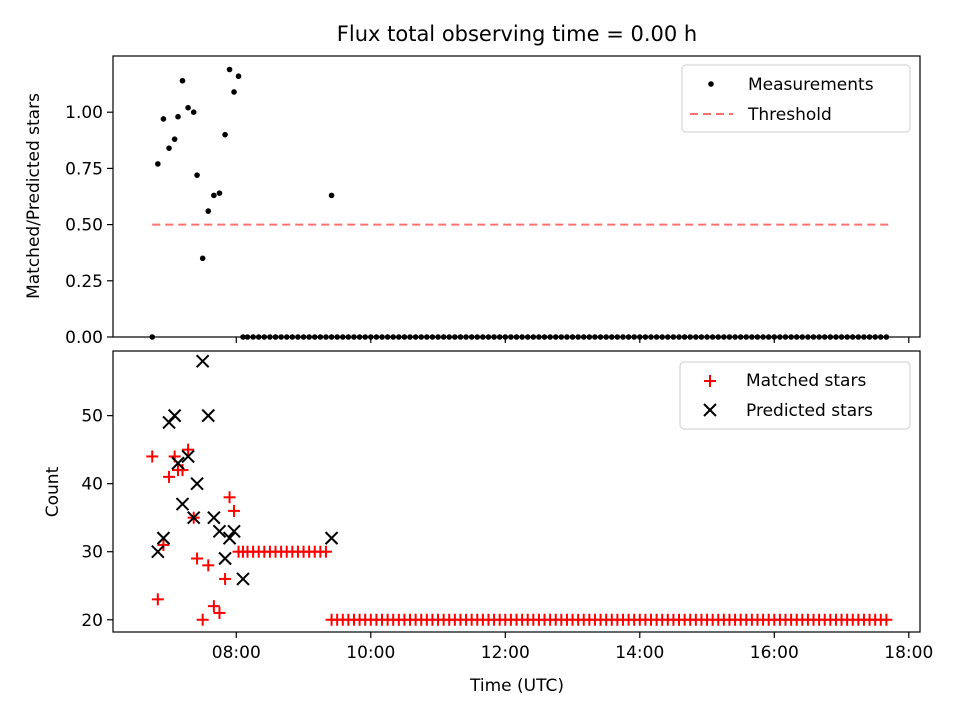 The image size is (960, 720). Describe the element at coordinates (710, 410) in the screenshot. I see `legend-predicted-marker` at that location.